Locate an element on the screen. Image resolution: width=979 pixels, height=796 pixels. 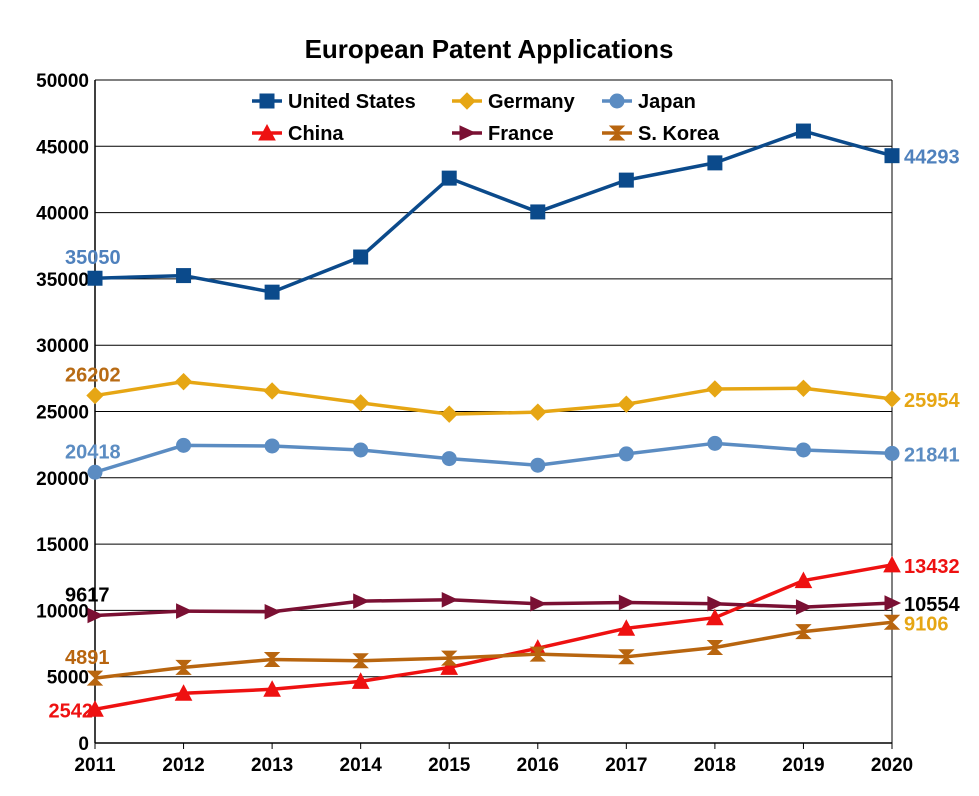
x-tick-label: 2011 is located at coordinates (95, 765).